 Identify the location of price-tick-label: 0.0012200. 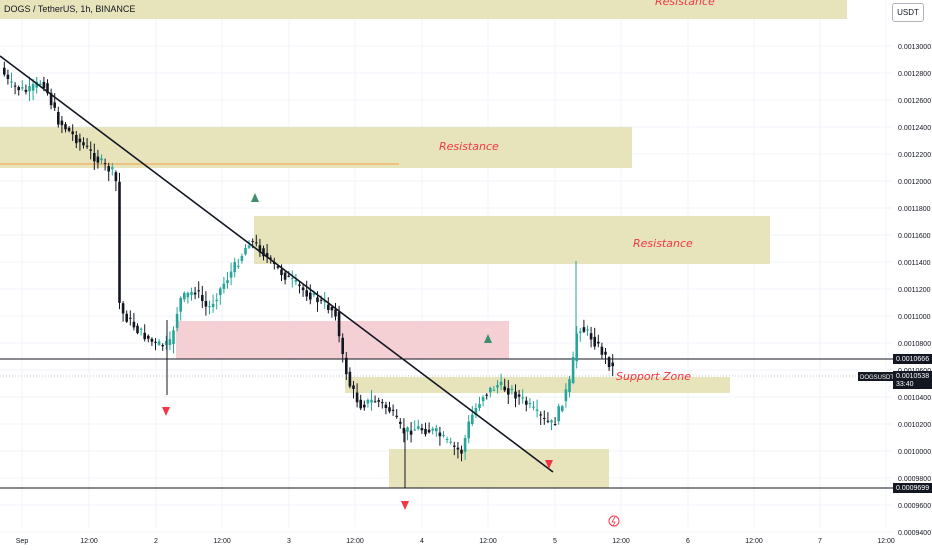
(914, 155).